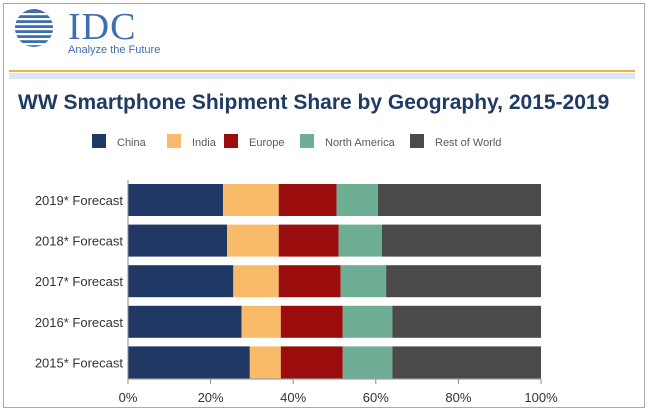 Image resolution: width=650 pixels, height=413 pixels. Describe the element at coordinates (376, 397) in the screenshot. I see `x-tick-label-3: 60%` at that location.